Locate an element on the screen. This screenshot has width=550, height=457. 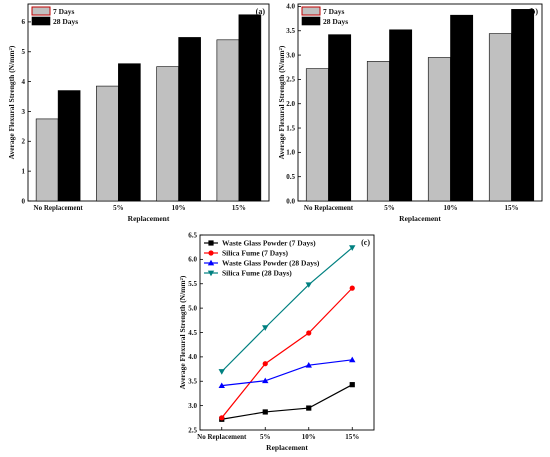
legend-label: Waste Glass Powder (7 Days) is located at coordinates (269, 243).